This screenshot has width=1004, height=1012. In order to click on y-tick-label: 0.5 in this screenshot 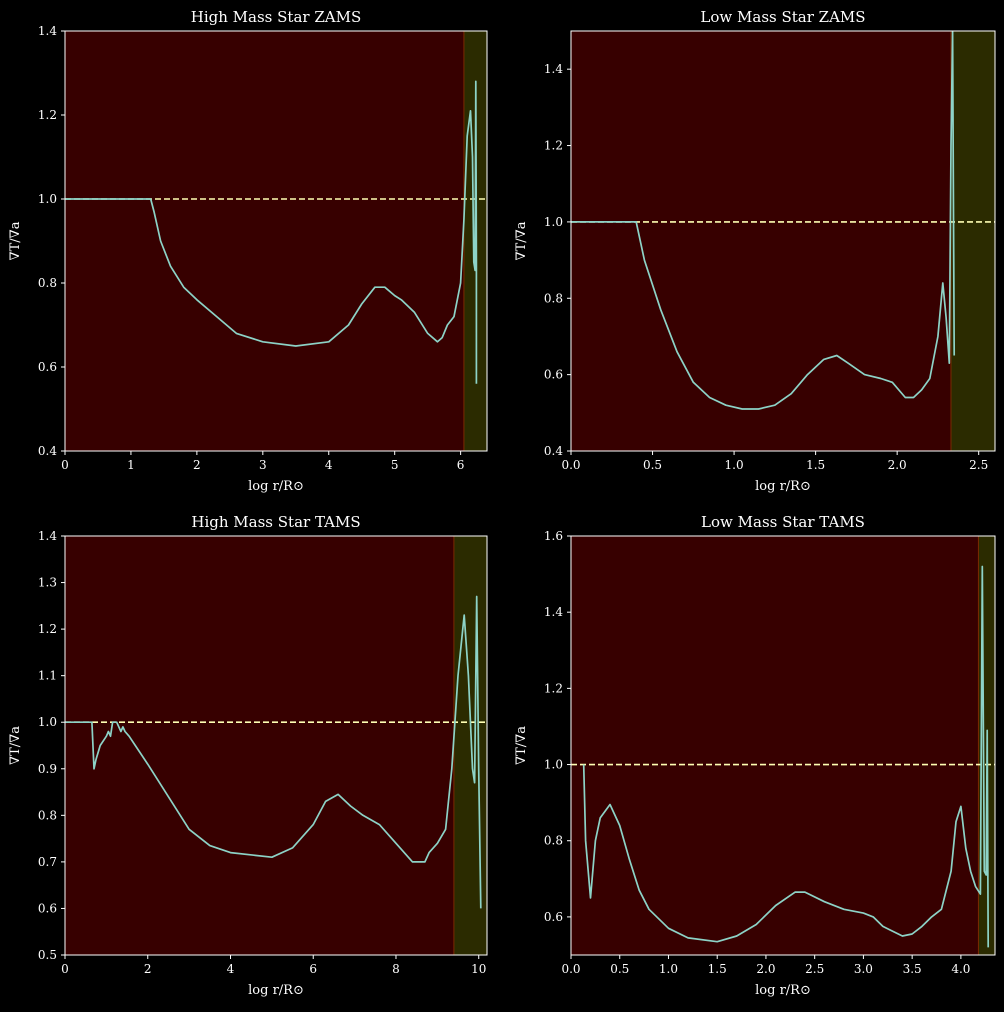, I will do `click(47, 955)`.